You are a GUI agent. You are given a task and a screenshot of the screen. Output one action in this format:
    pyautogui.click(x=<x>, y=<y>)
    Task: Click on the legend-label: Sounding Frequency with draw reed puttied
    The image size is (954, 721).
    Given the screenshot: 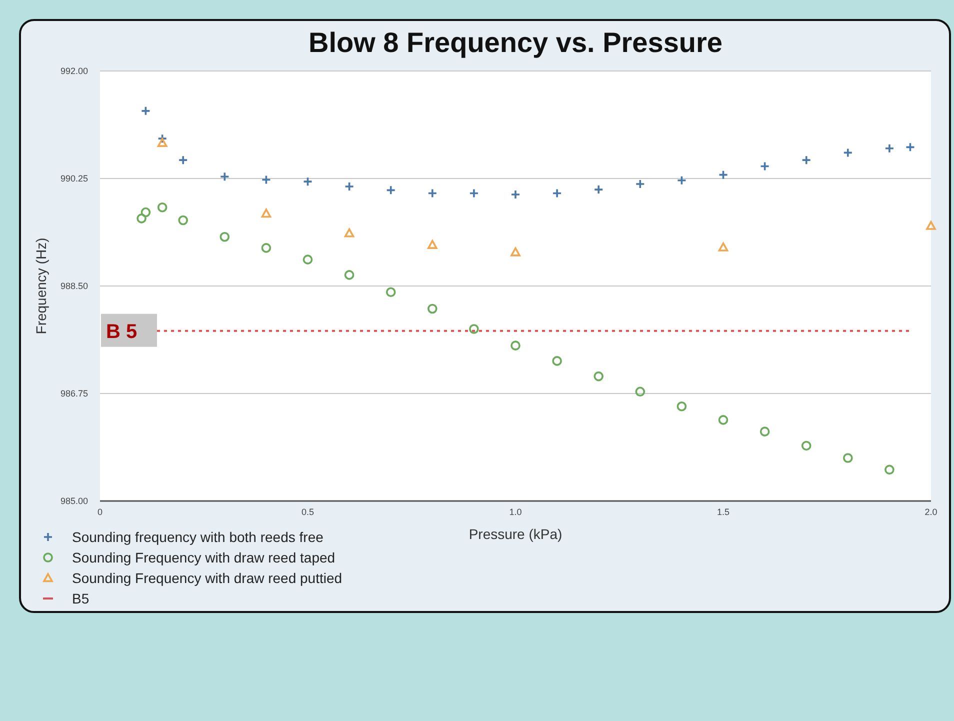 What is the action you would take?
    pyautogui.click(x=207, y=578)
    